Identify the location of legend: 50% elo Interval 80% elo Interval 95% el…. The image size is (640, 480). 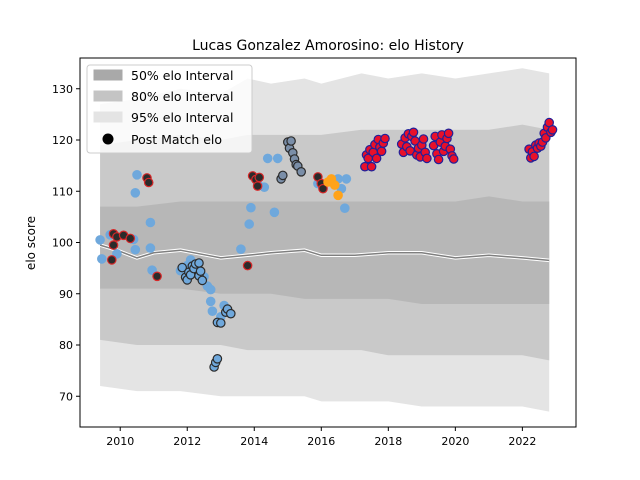
(169, 109).